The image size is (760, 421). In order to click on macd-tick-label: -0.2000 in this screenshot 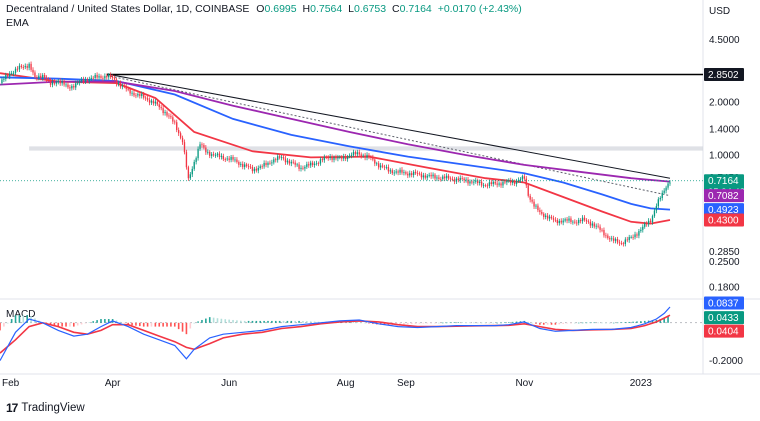, I will do `click(726, 361)`.